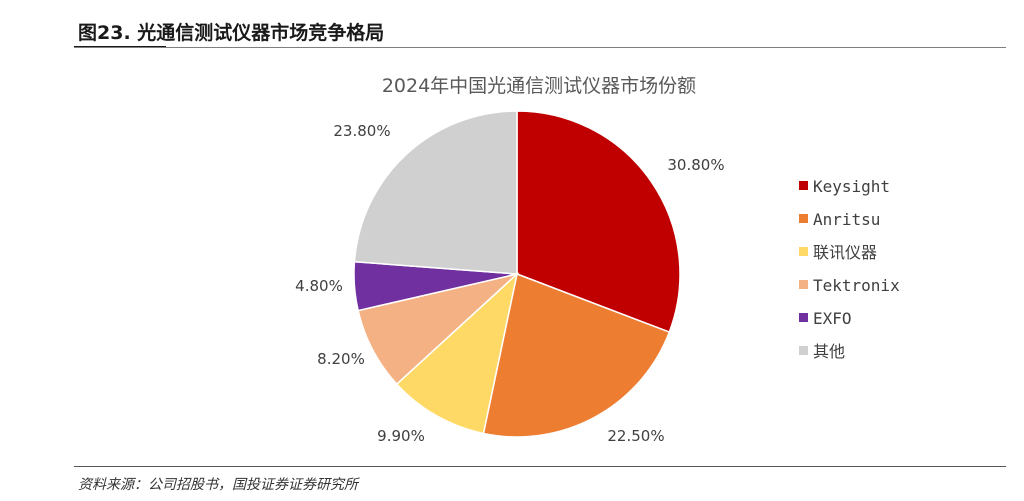 The width and height of the screenshot is (1024, 501). Describe the element at coordinates (845, 252) in the screenshot. I see `legend-label-2: 联讯仪器` at that location.